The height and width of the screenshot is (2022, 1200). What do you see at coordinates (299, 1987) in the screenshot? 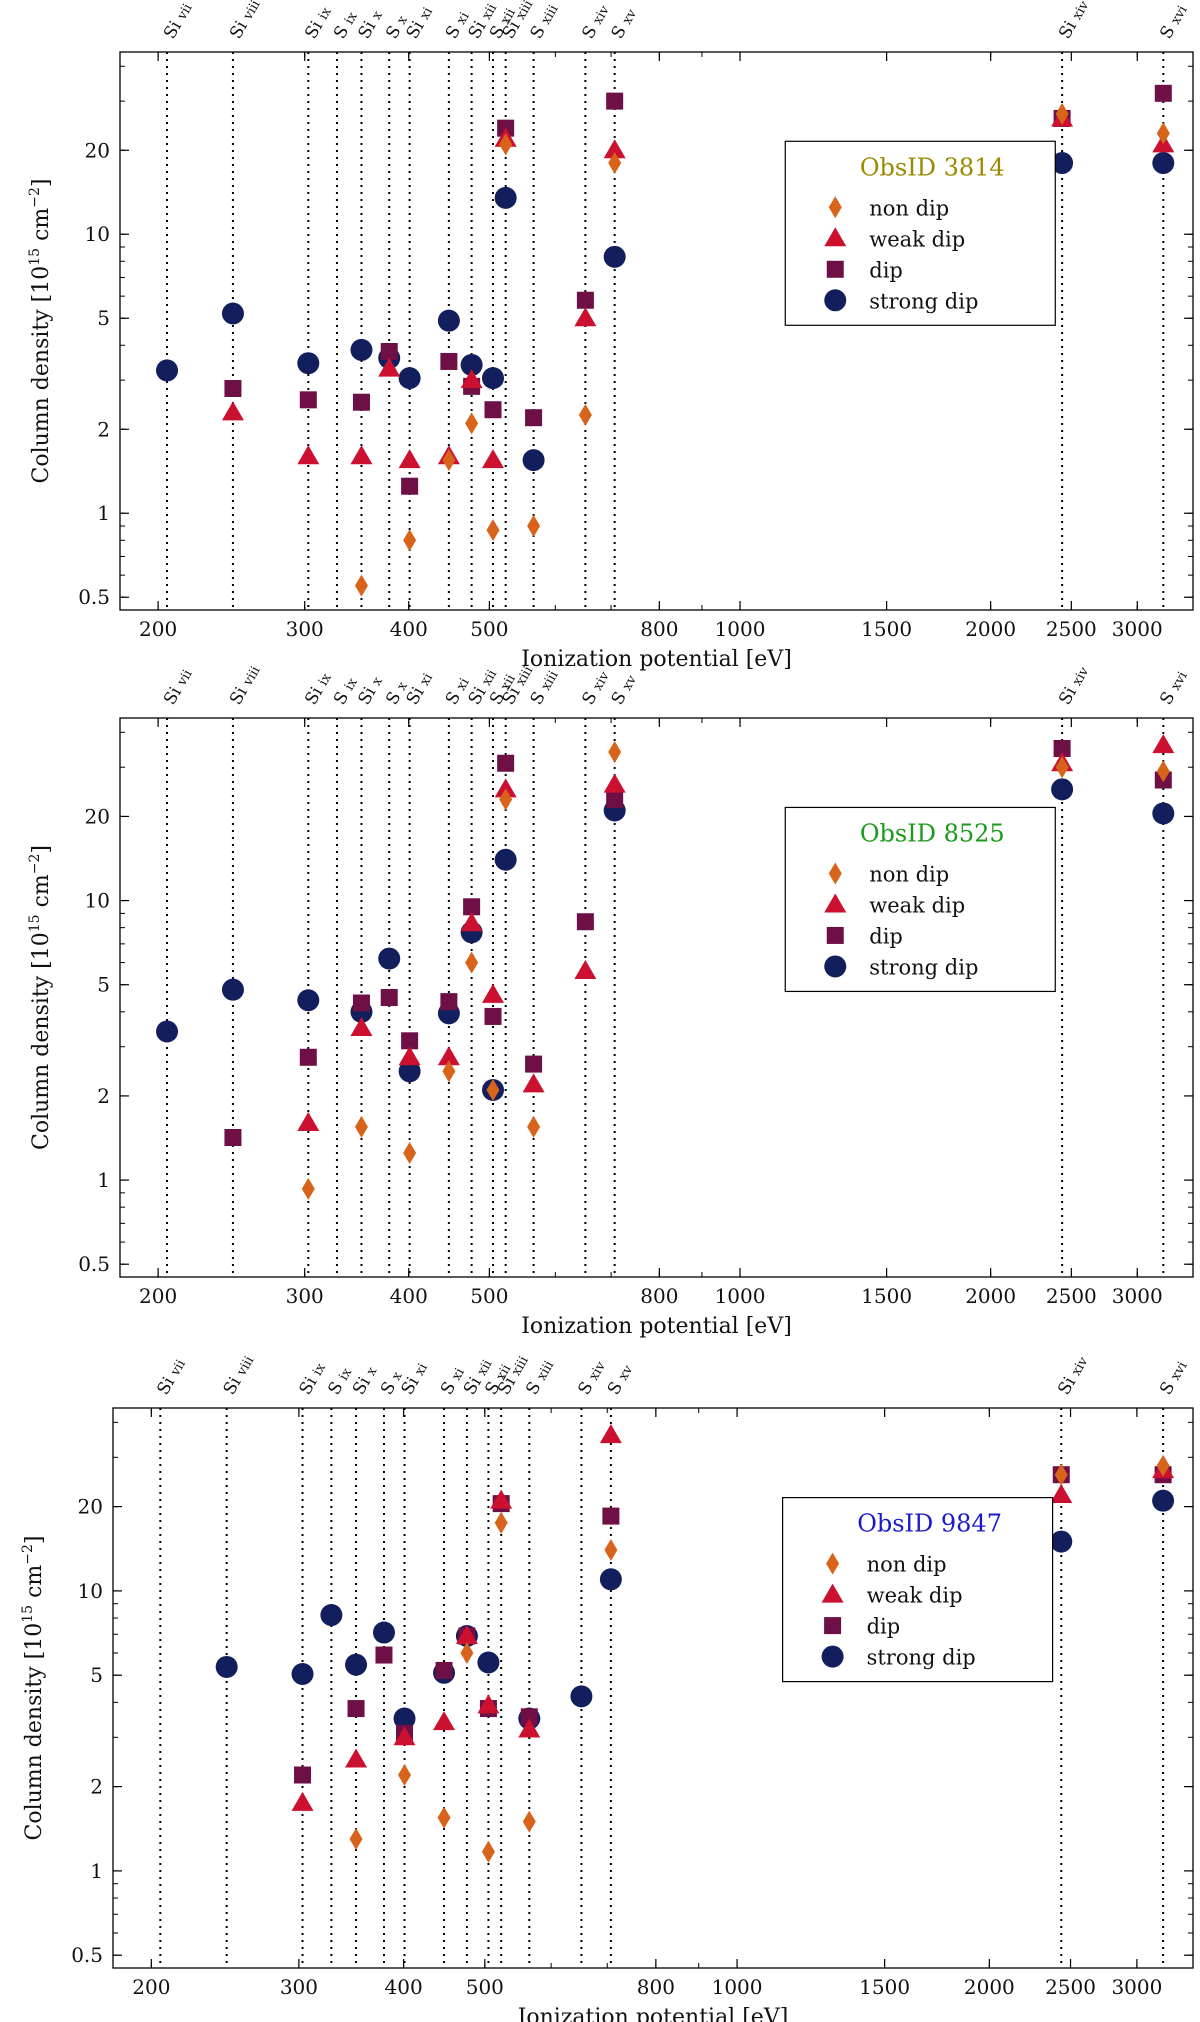
I see `x-tick-label: 300` at bounding box center [299, 1987].